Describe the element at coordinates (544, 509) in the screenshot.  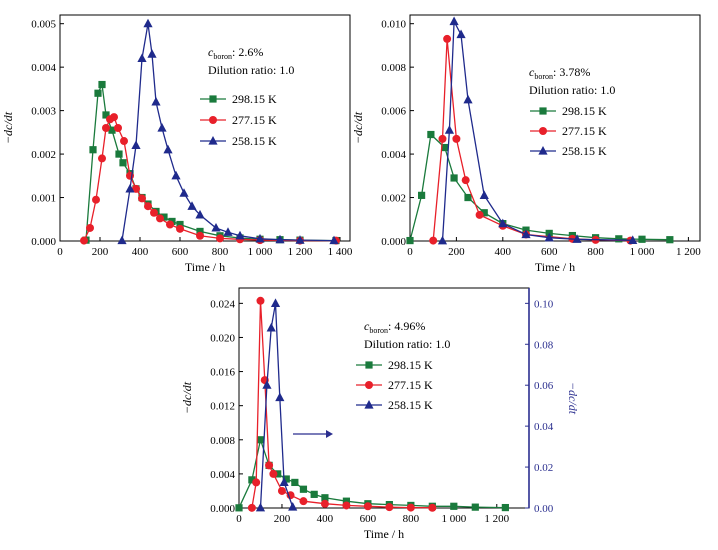
I see `right-y-tick-label: 0.00` at that location.